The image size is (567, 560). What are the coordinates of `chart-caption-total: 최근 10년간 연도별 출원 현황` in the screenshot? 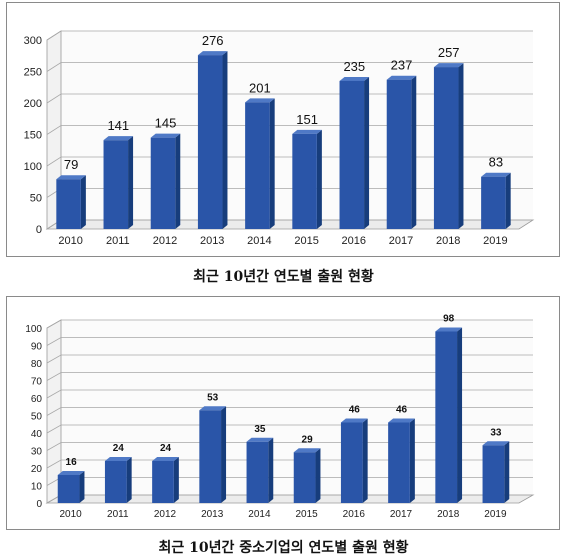 It's located at (283, 277).